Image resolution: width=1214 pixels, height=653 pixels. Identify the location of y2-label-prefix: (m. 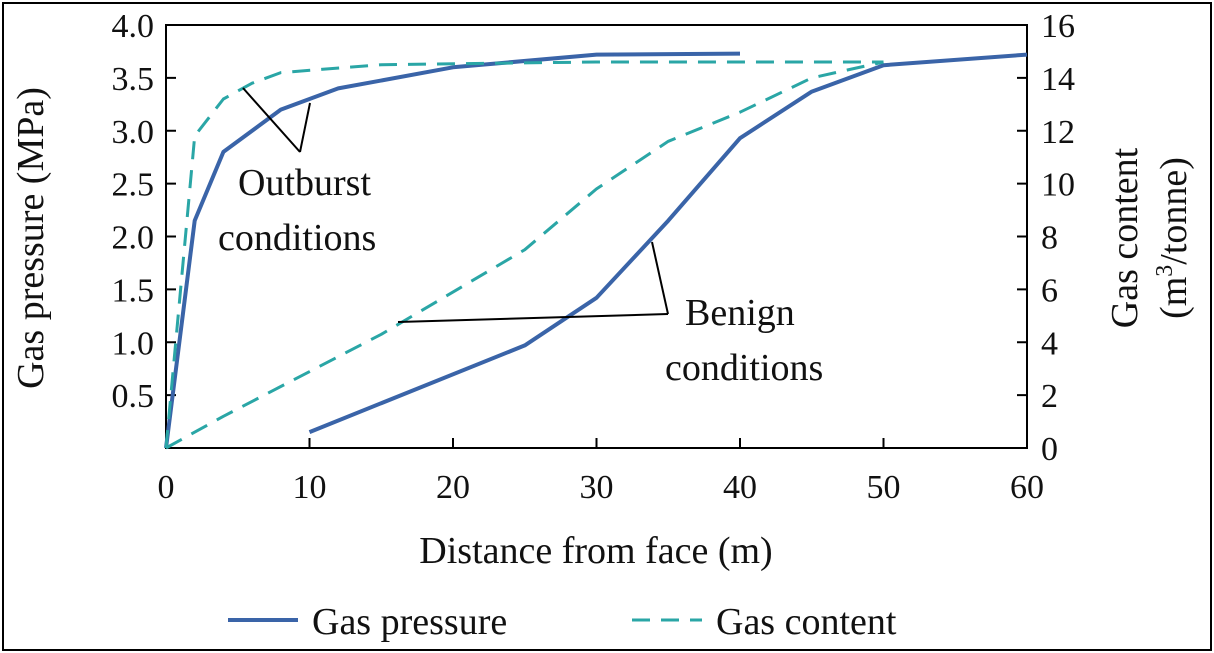
(1174, 298).